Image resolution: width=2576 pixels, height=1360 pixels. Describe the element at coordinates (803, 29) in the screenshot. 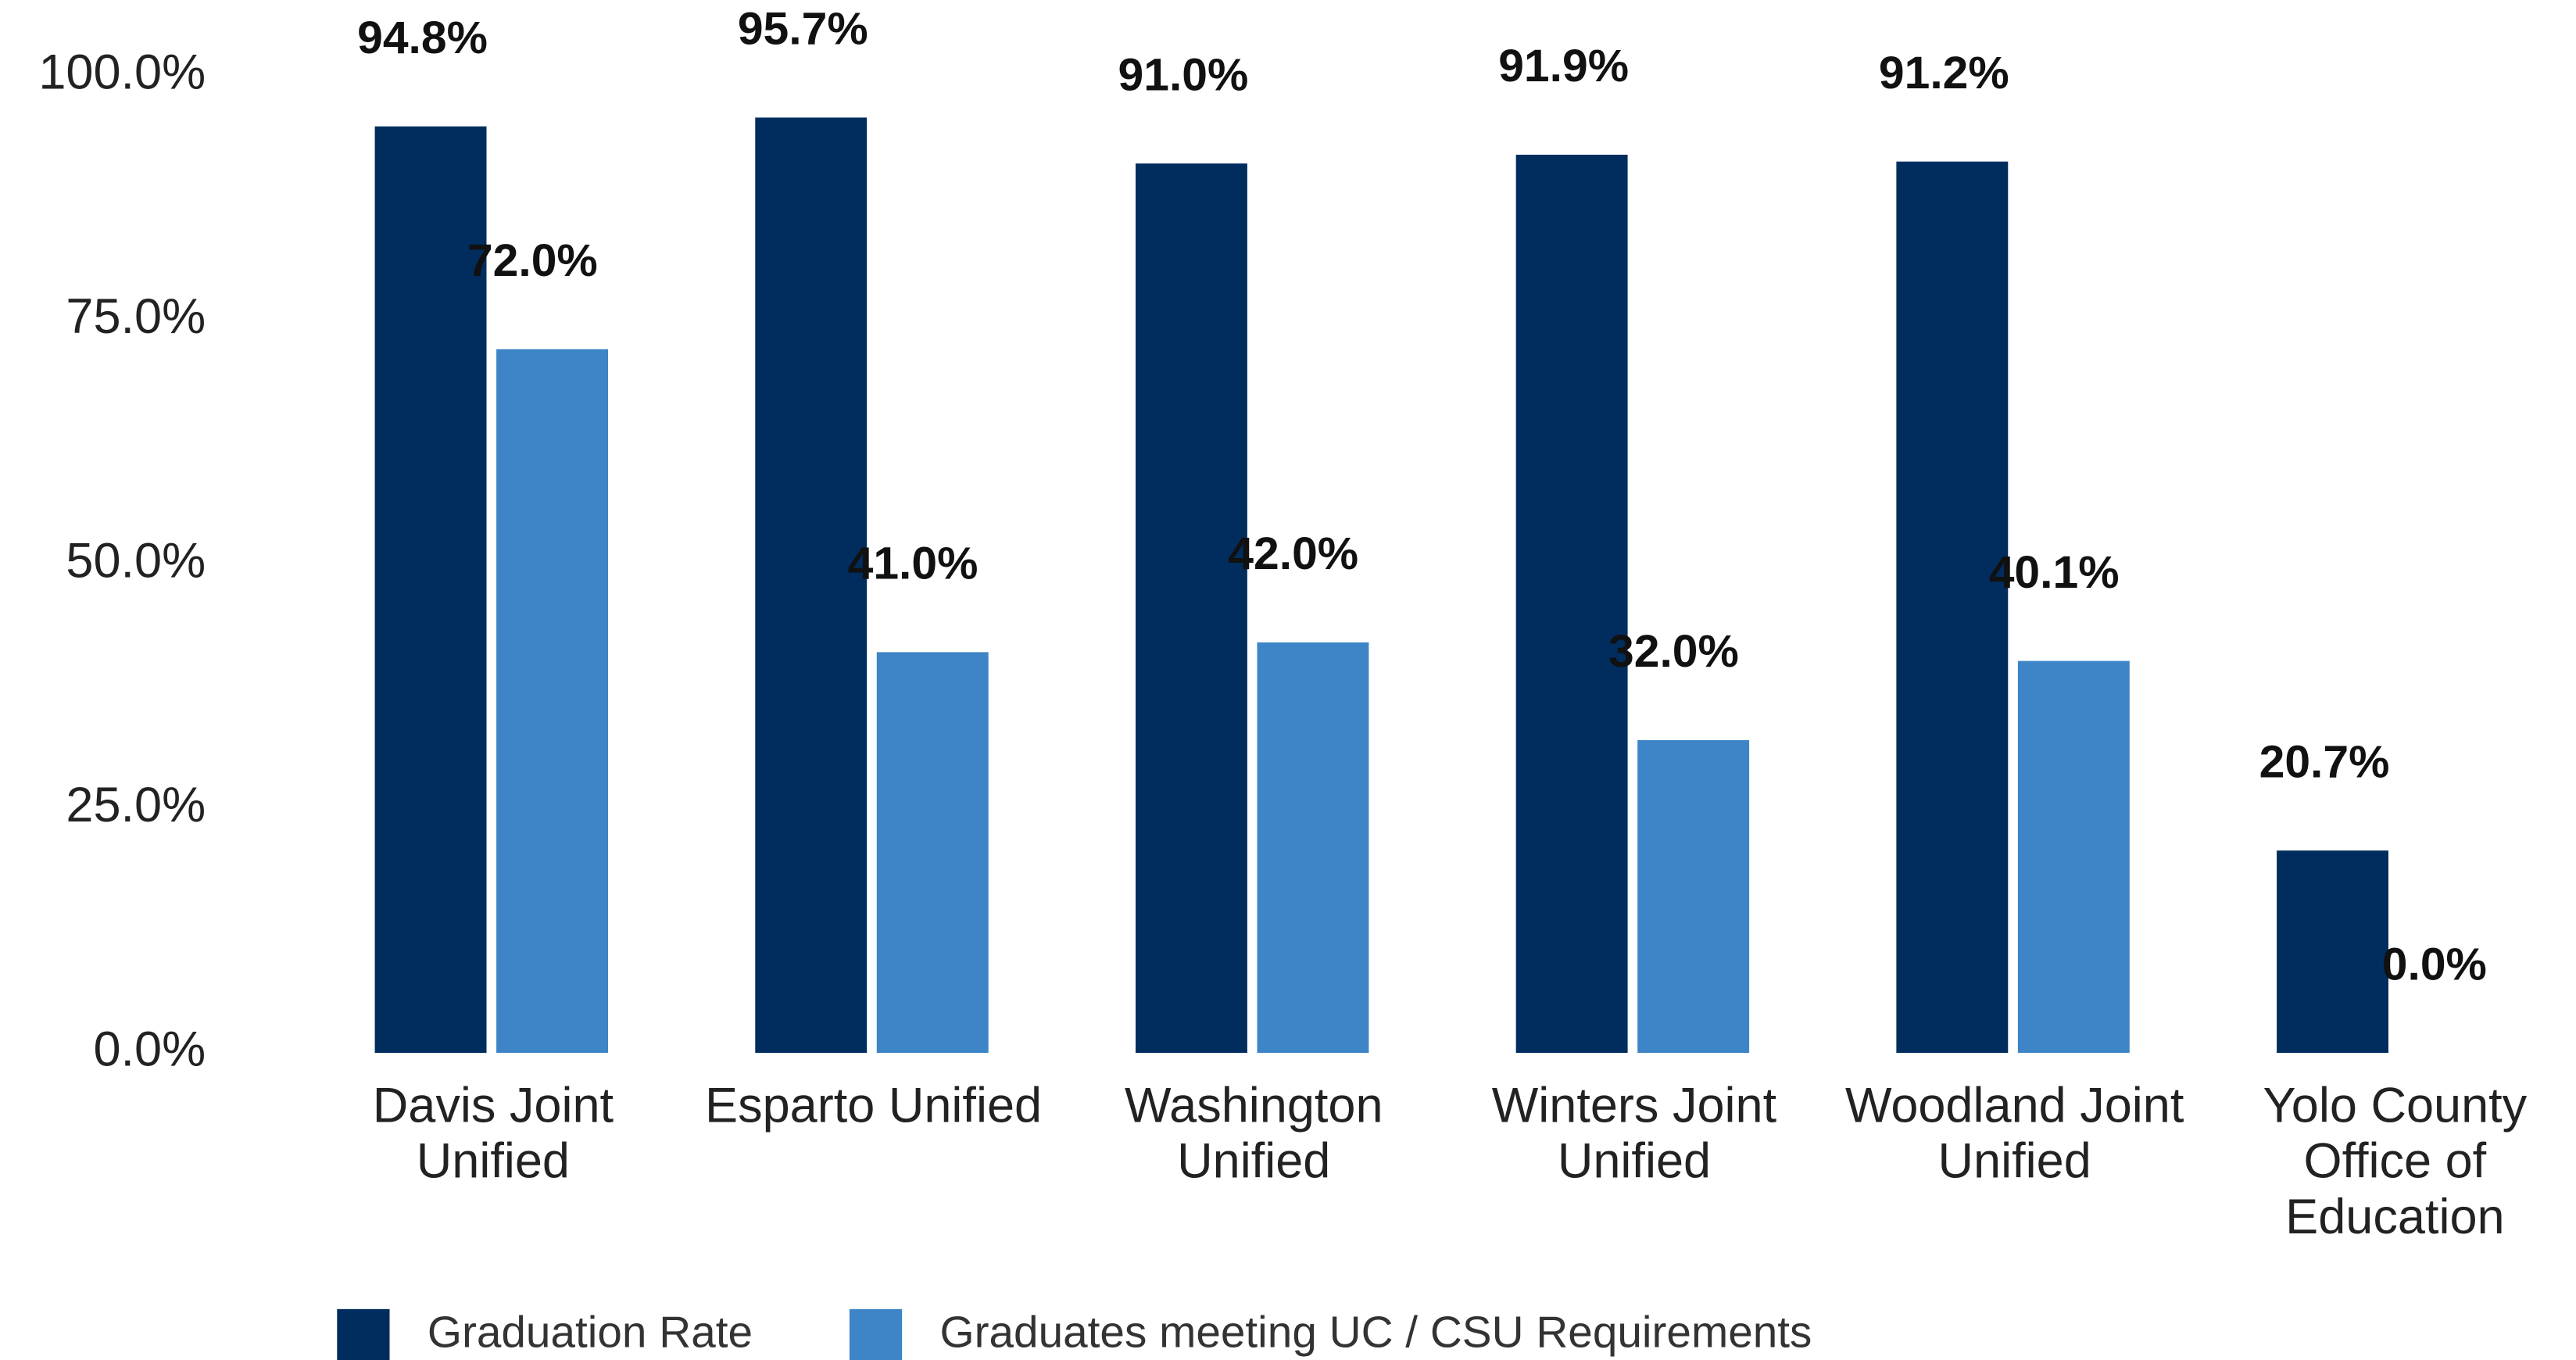

I see `value-label: 95.7%` at that location.